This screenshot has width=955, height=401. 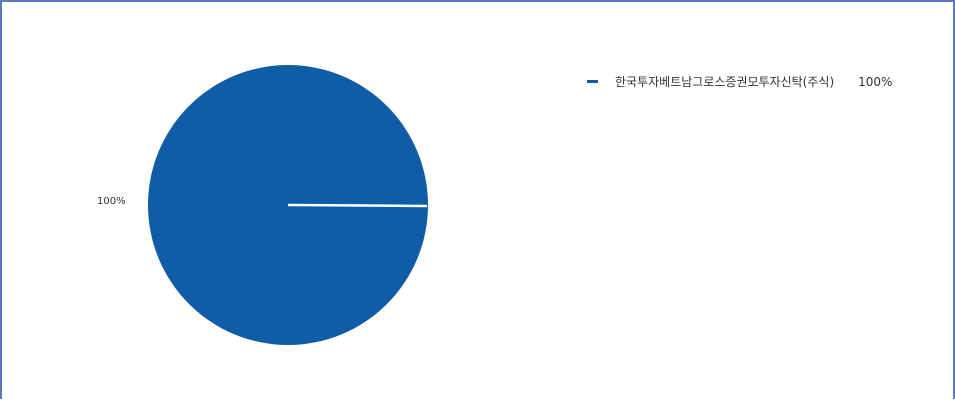 What do you see at coordinates (111, 201) in the screenshot?
I see `slice-percent-label: 100%` at bounding box center [111, 201].